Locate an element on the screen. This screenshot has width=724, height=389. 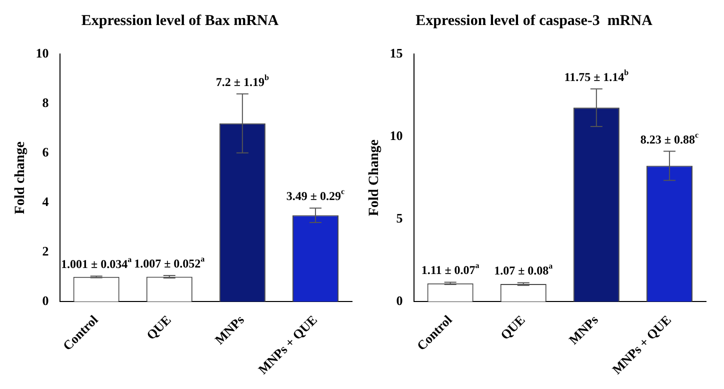
y-axis-title: Fold Change is located at coordinates (374, 178).